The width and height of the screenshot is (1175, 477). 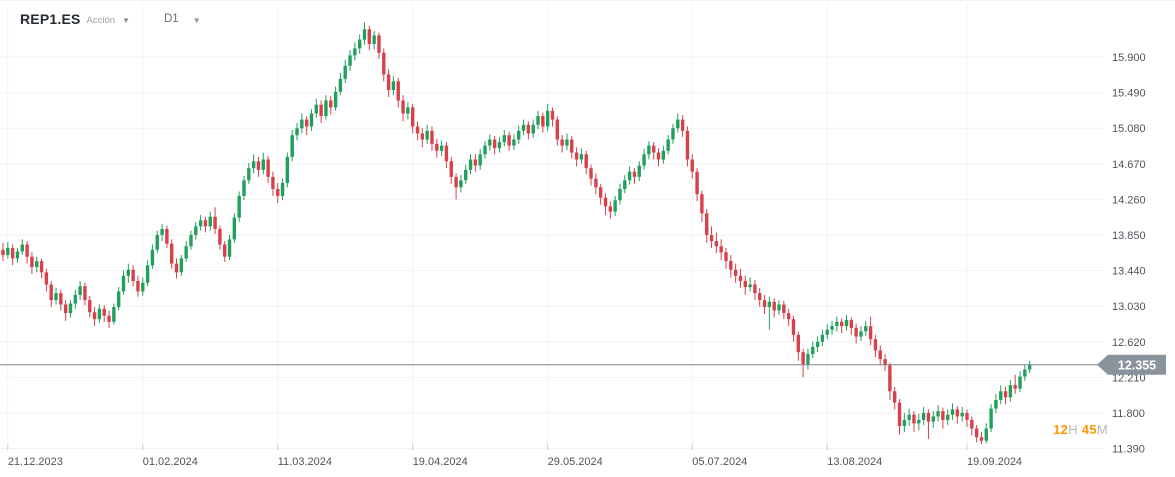 I want to click on symbol-label: REP1.ES, so click(x=50, y=19).